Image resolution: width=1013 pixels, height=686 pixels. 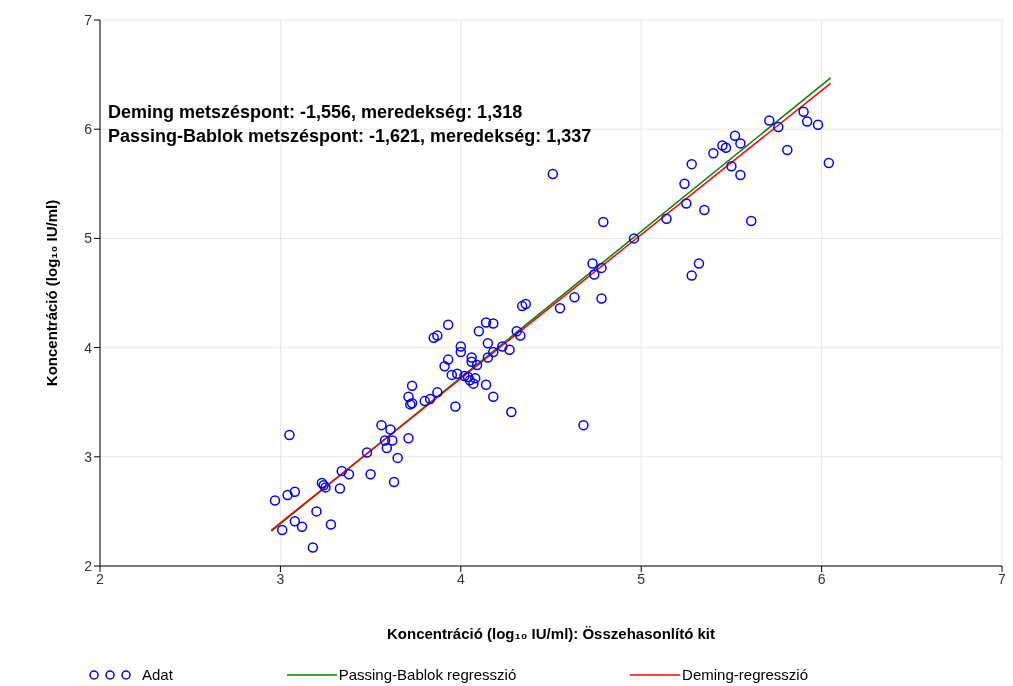 What do you see at coordinates (88, 19) in the screenshot?
I see `y-tick-label: 7` at bounding box center [88, 19].